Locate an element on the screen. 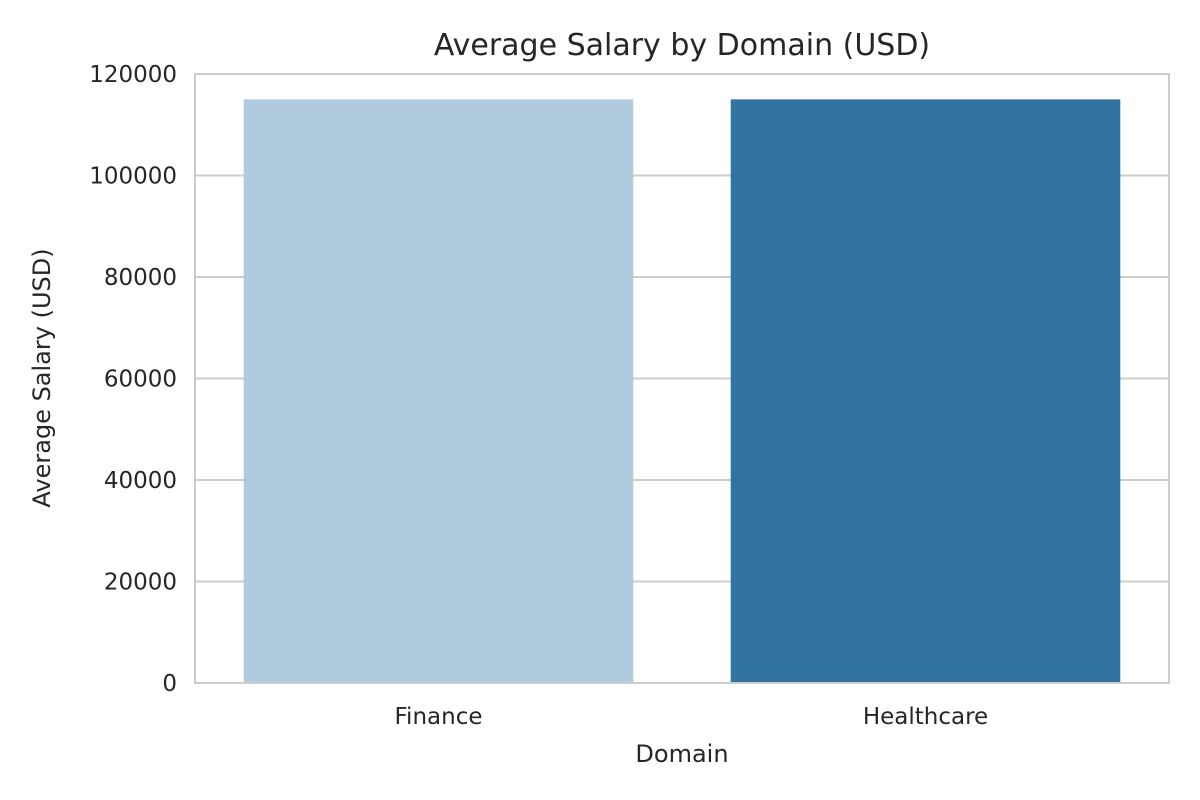 The width and height of the screenshot is (1200, 800). chart-title: Average Salary by Domain (USD) is located at coordinates (682, 45).